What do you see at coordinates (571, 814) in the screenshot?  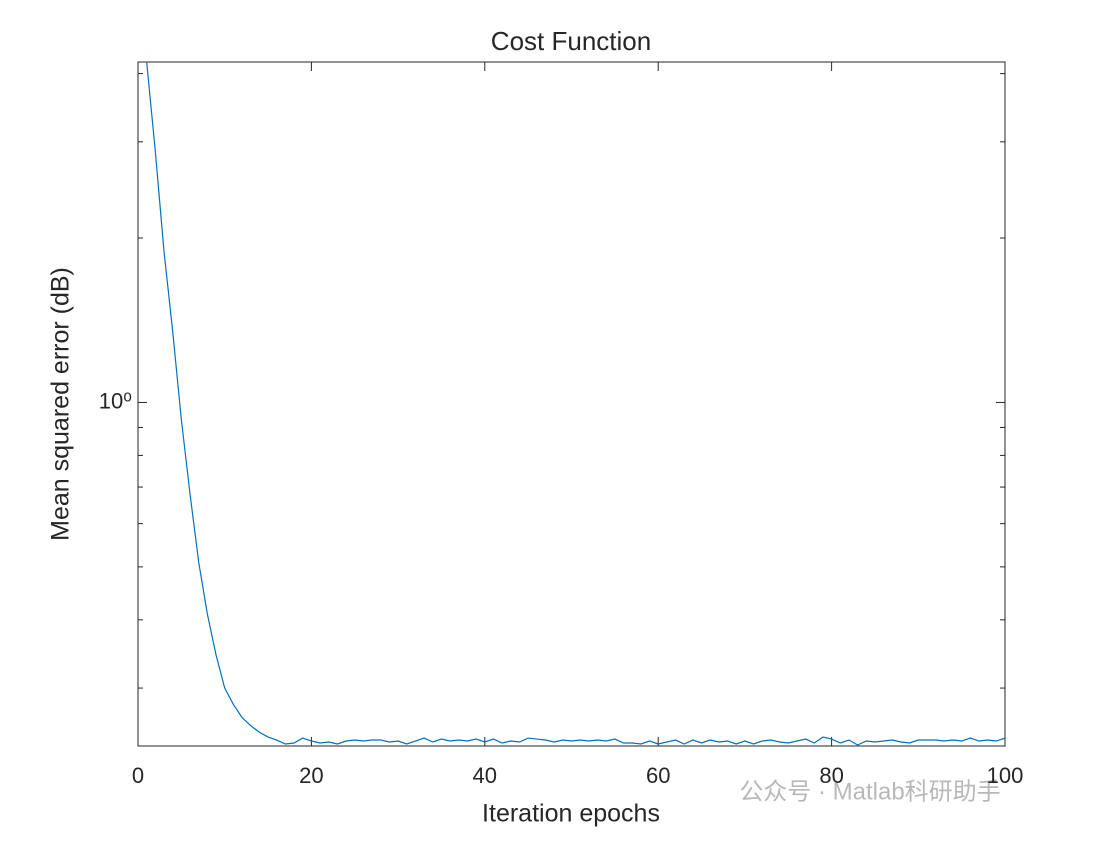 I see `x-axis-label: Iteration epochs` at bounding box center [571, 814].